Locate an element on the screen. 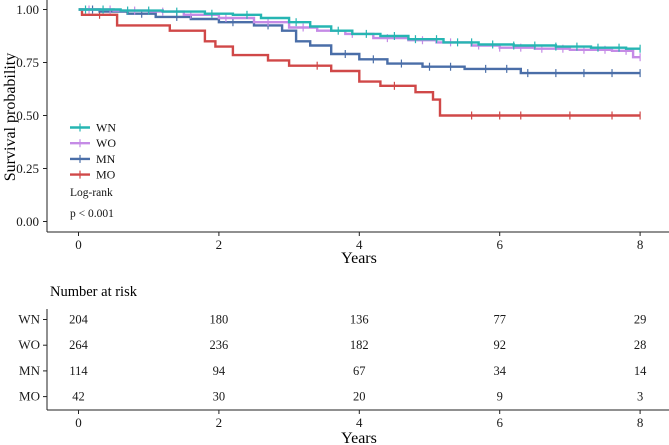 Image resolution: width=669 pixels, height=445 pixels. x-tick-label: 6 is located at coordinates (499, 244).